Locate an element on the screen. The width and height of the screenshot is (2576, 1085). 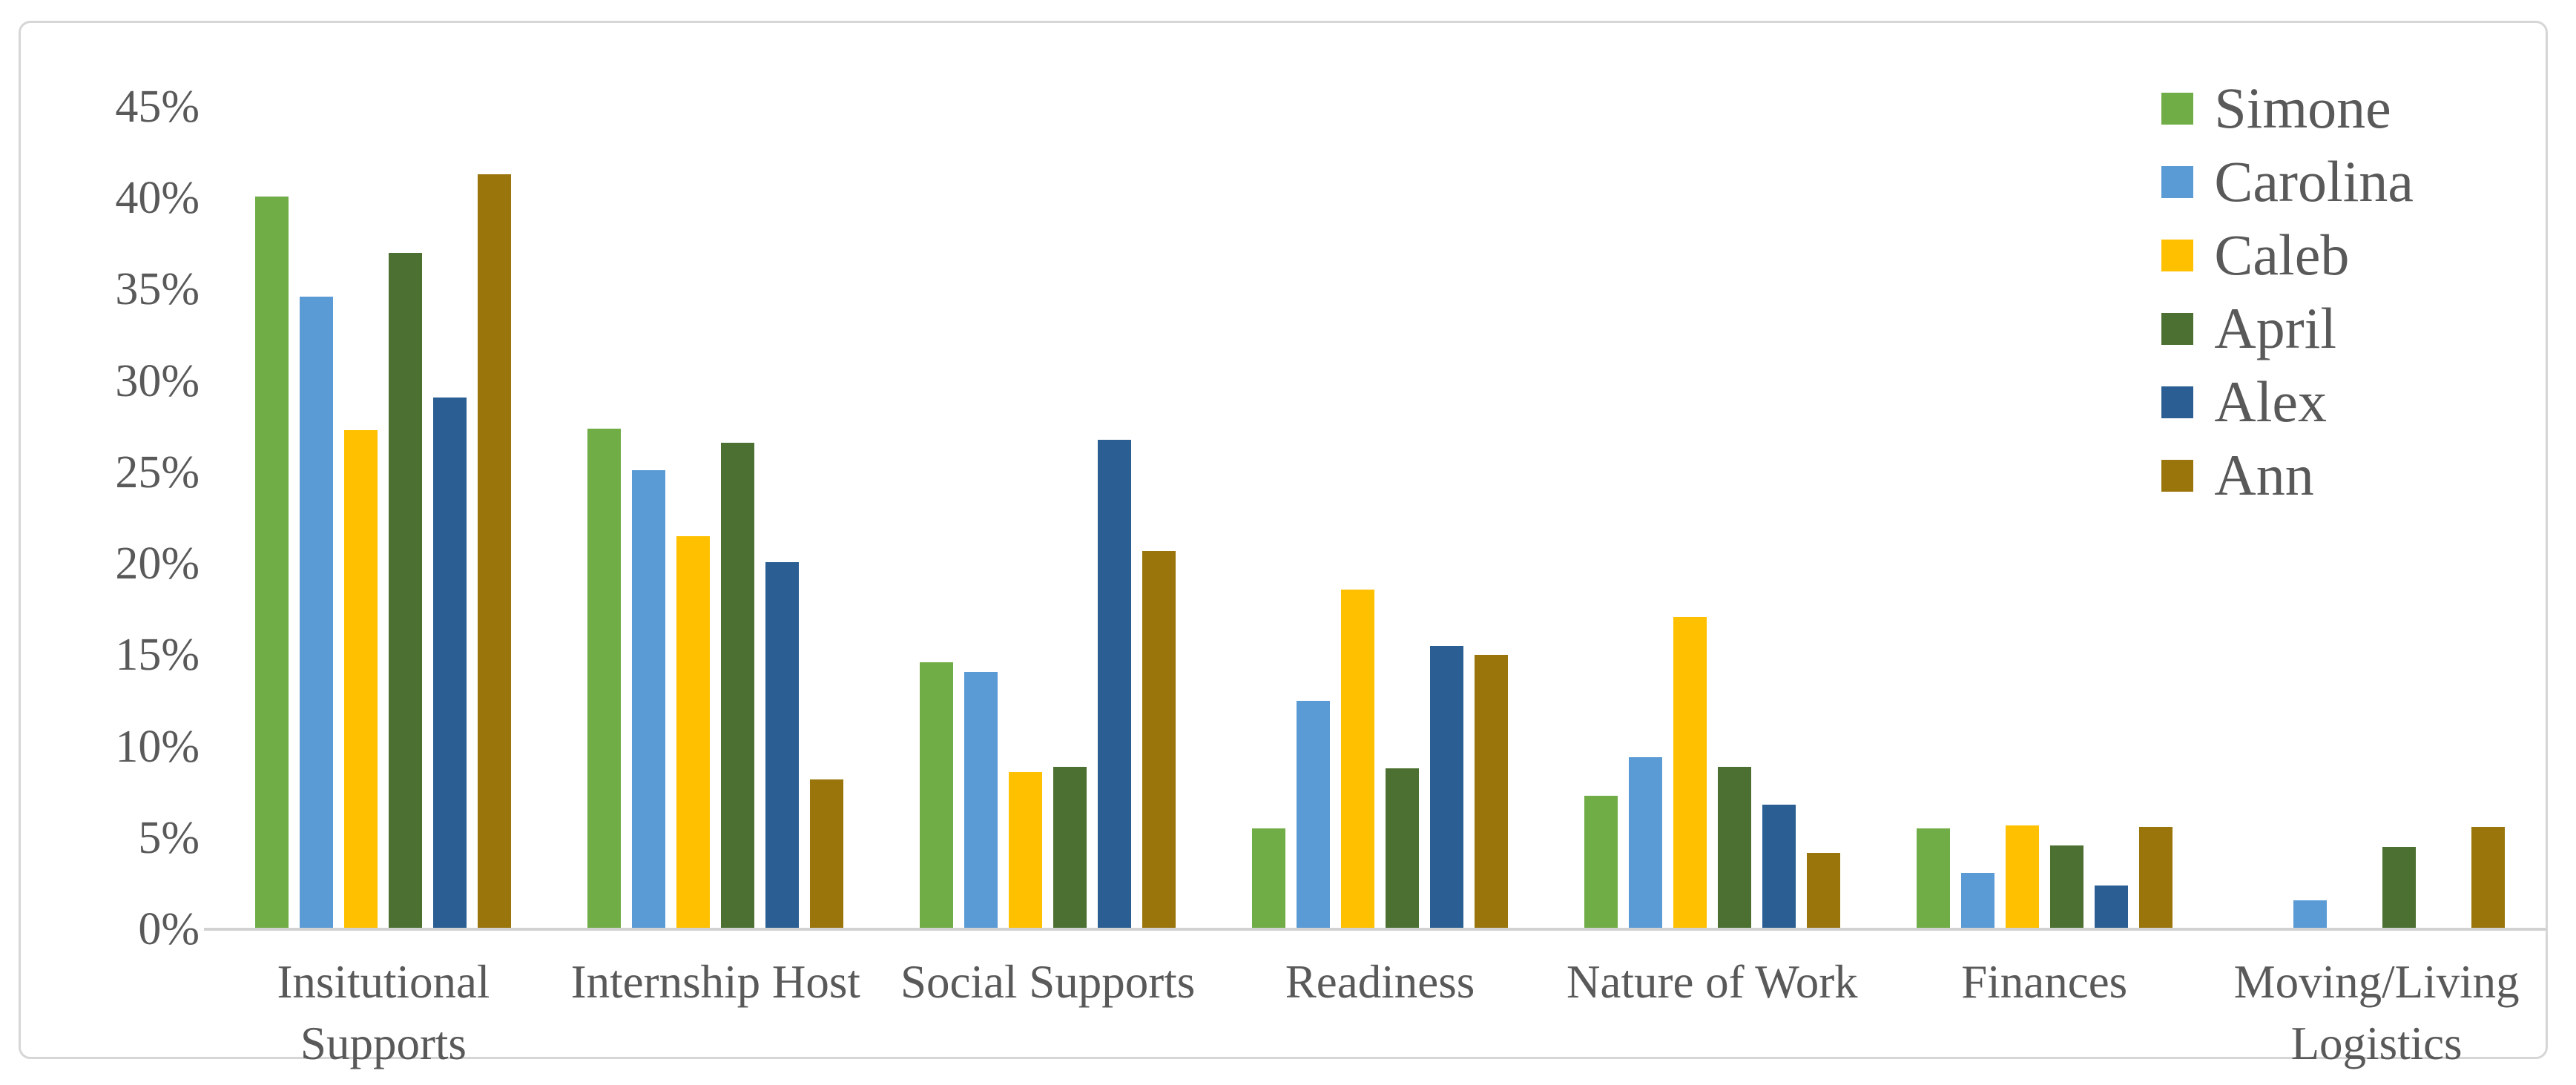
x-axis-line is located at coordinates (1375, 929).